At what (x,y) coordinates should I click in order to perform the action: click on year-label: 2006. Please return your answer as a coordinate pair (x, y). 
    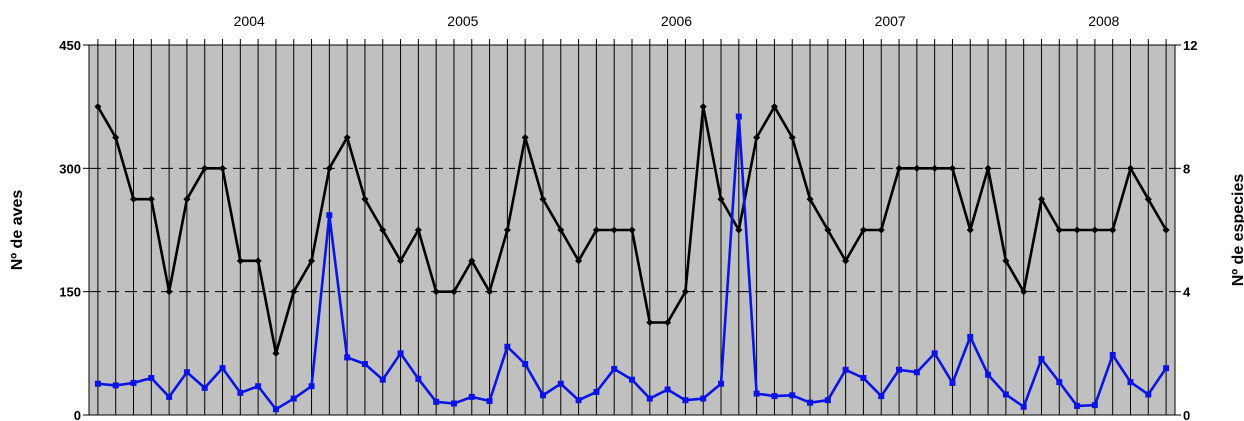
    Looking at the image, I should click on (676, 21).